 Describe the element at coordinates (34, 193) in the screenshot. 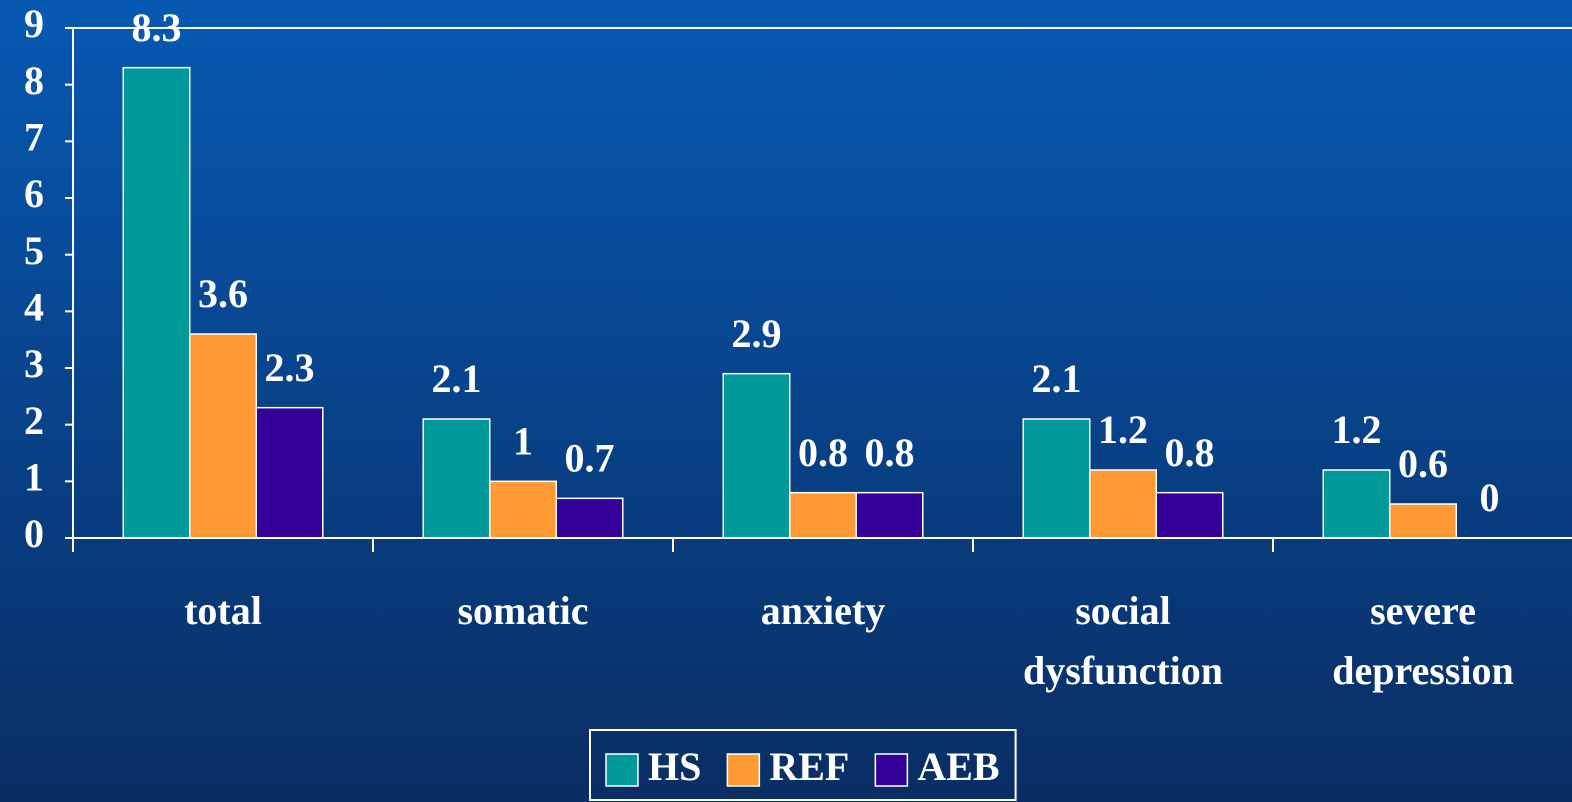

I see `y-tick-label: 6` at that location.